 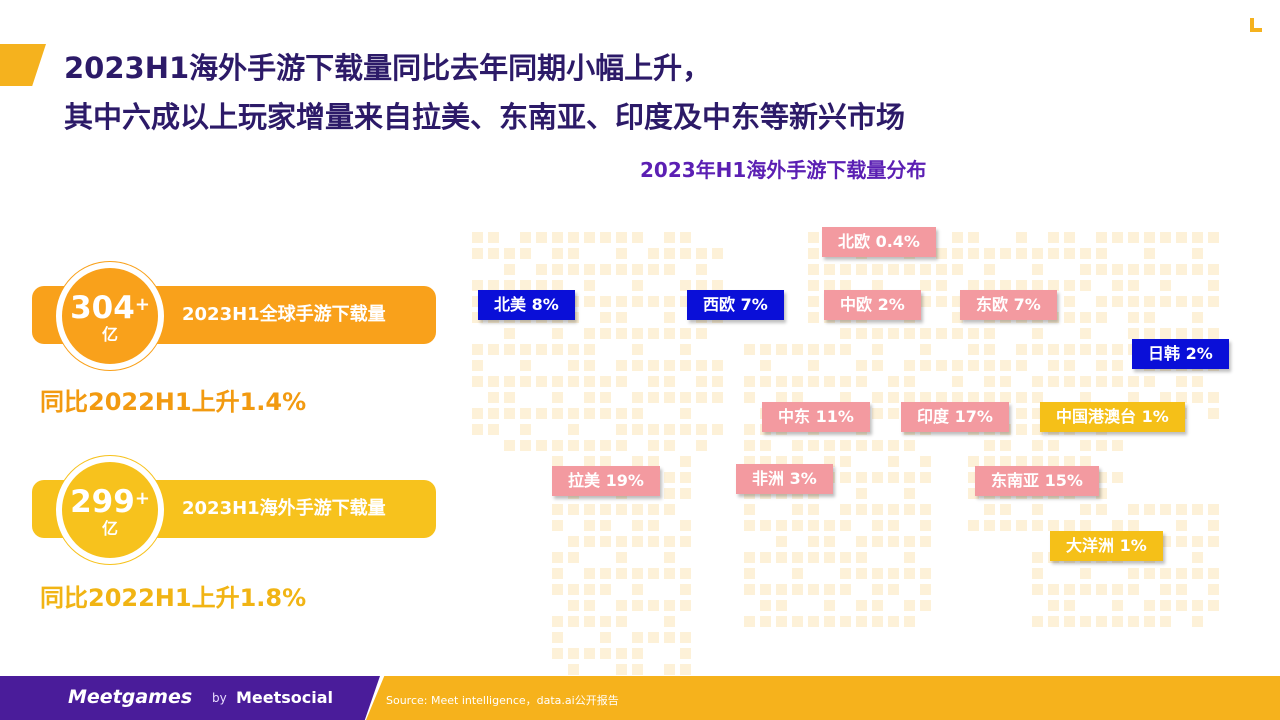 What do you see at coordinates (285, 697) in the screenshot?
I see `meetsocial-logo: Meetsocial` at bounding box center [285, 697].